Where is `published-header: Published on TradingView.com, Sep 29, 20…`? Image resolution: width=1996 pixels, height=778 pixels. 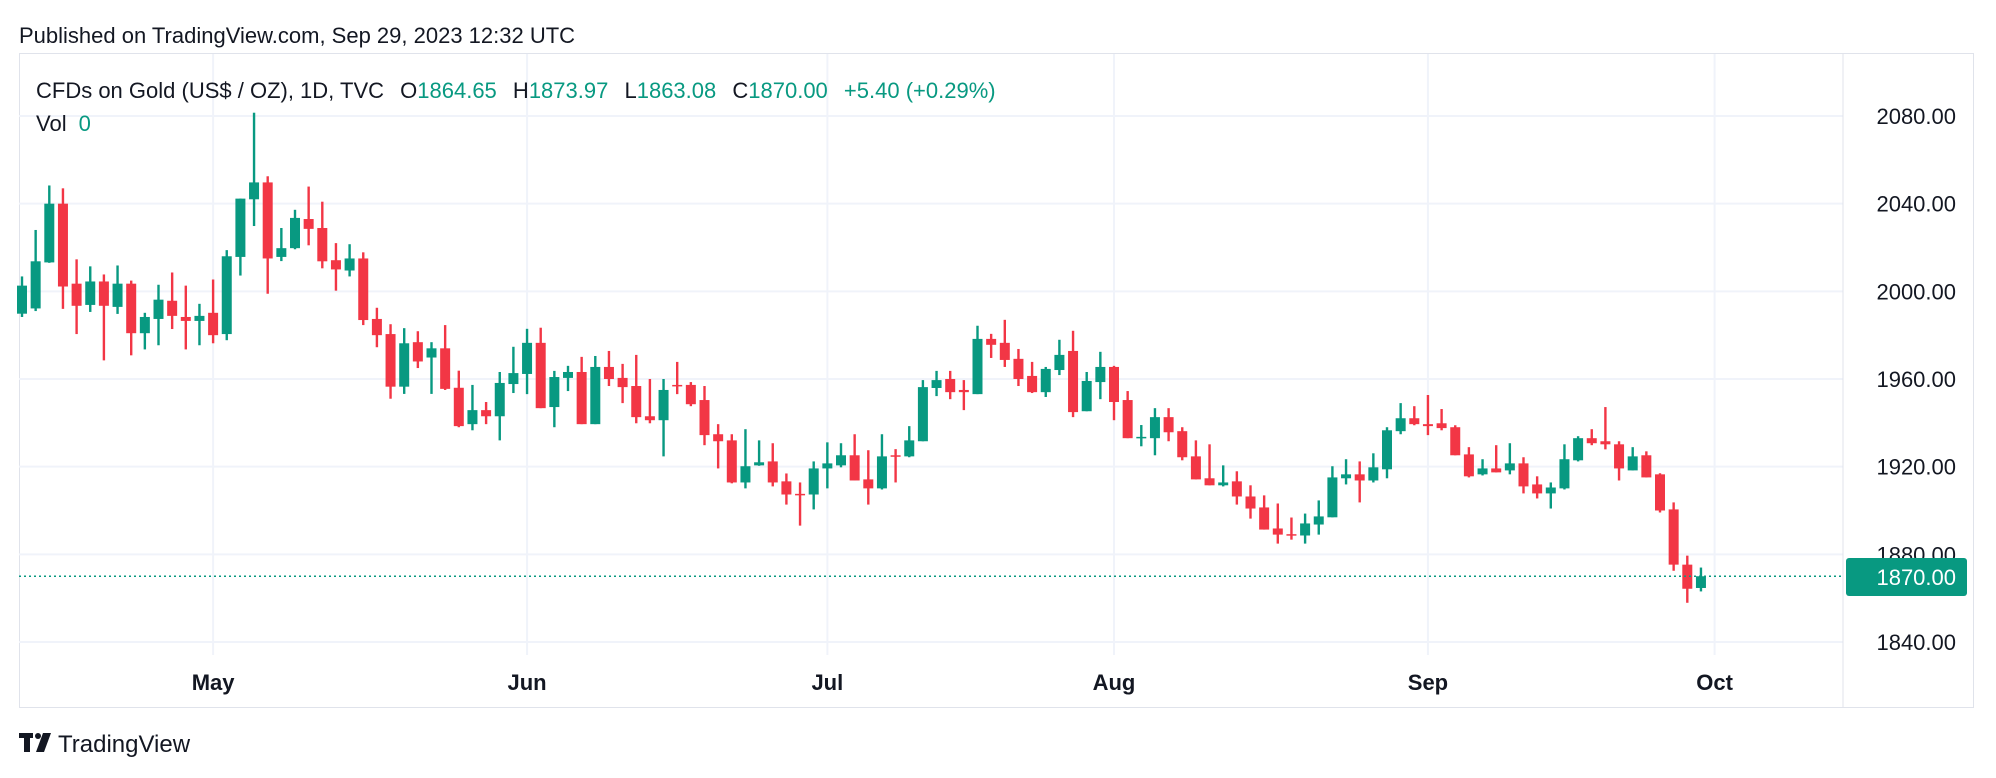 published-header: Published on TradingView.com, Sep 29, 20… is located at coordinates (297, 35).